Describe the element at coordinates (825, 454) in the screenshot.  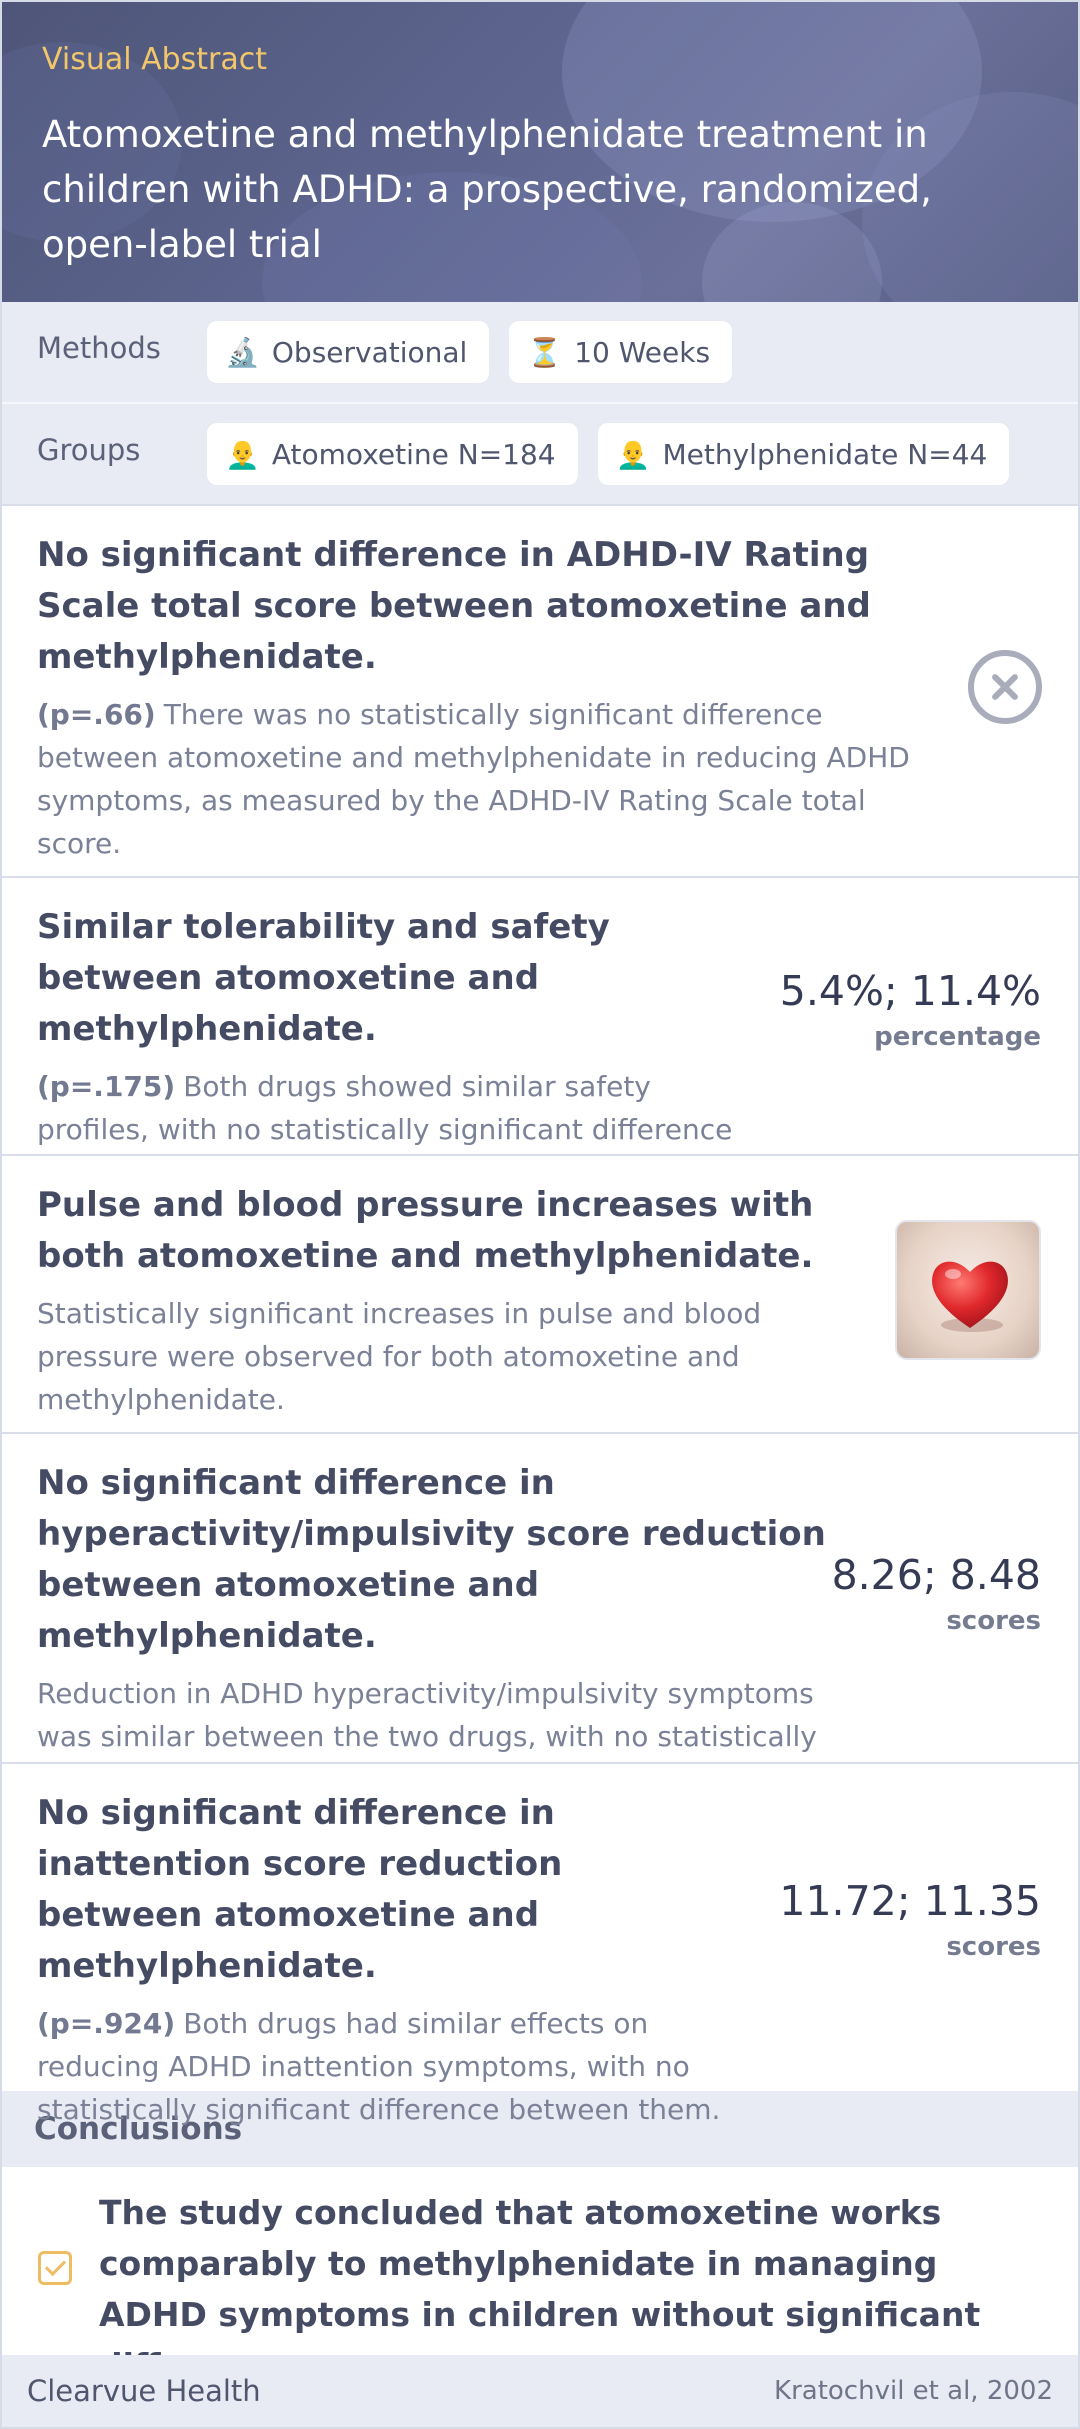
I see `chip-label: Methylphenidate N=44` at that location.